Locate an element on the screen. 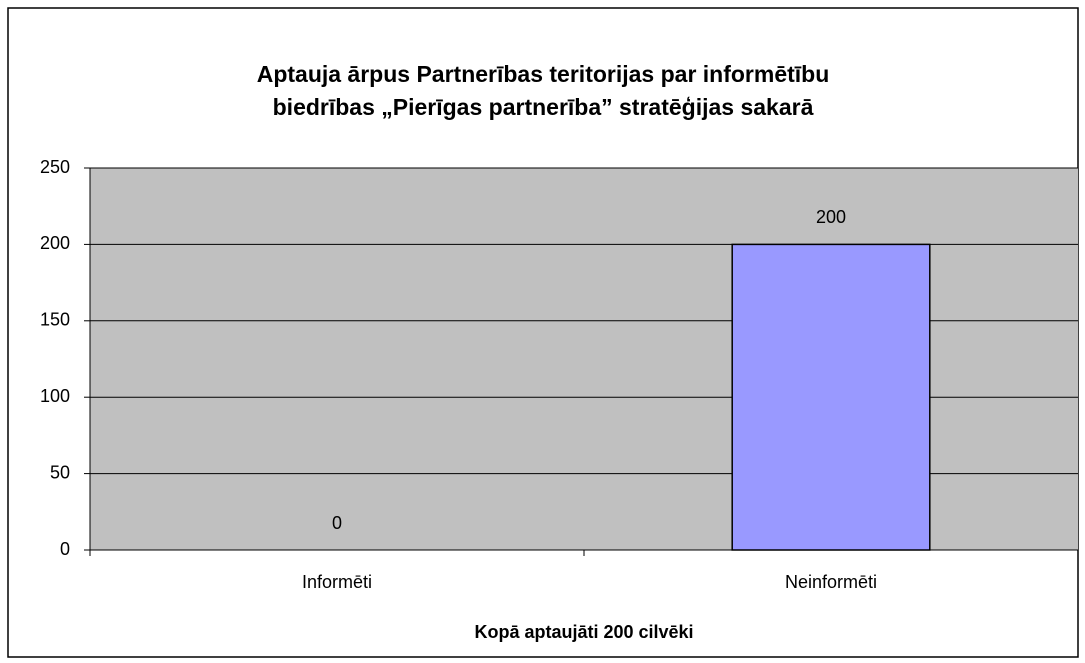 This screenshot has height=663, width=1085. y-tick-label: 250 is located at coordinates (55, 167).